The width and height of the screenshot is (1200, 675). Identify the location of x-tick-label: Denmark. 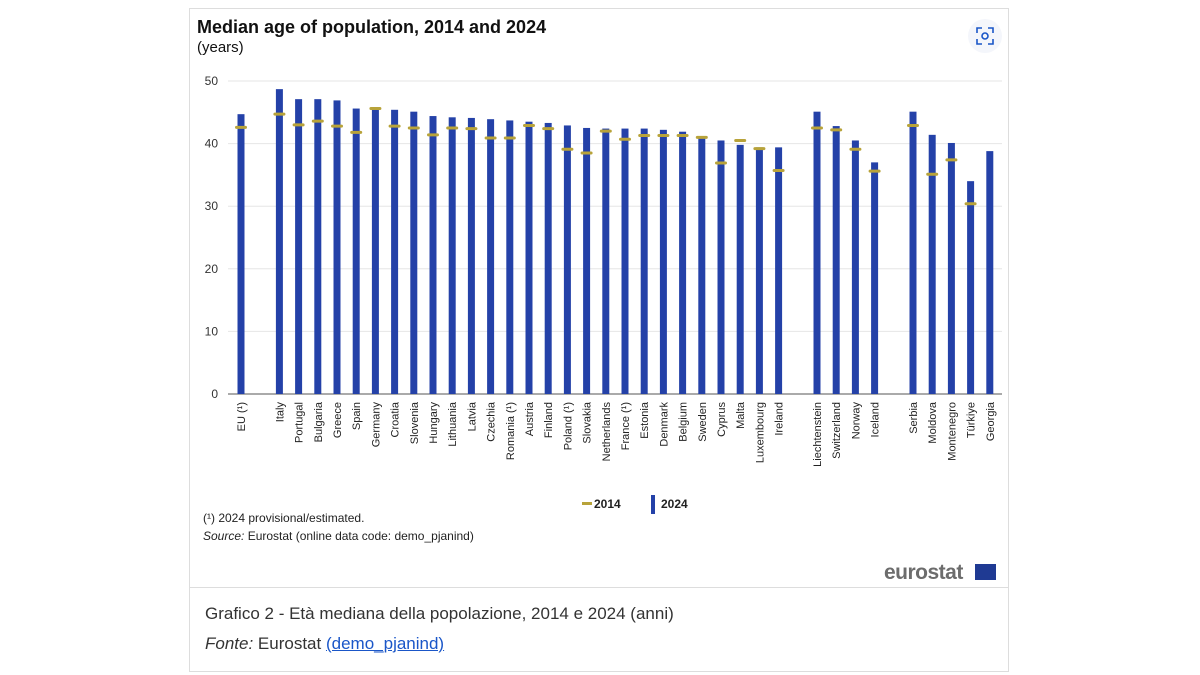
(664, 424).